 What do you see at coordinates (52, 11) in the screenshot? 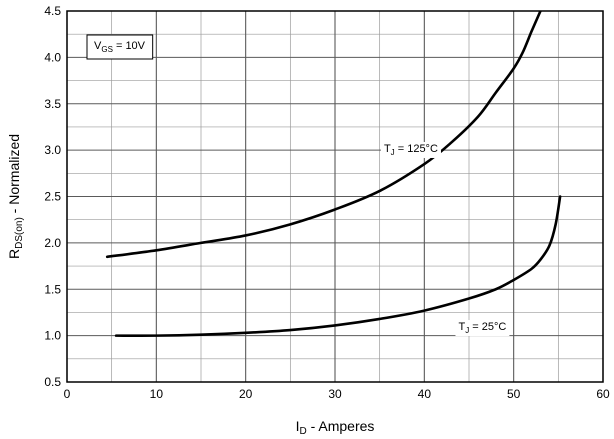
I see `y-tick-label: 4.5` at bounding box center [52, 11].